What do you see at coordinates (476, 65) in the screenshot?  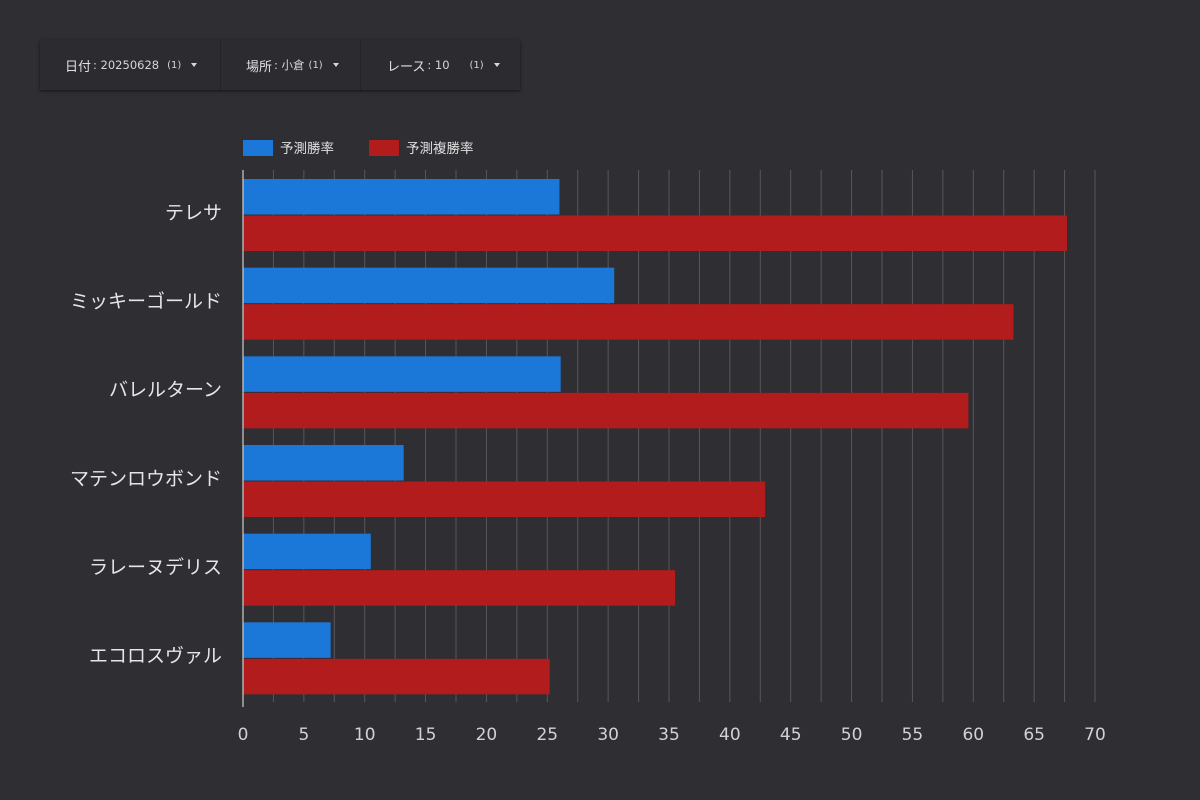 I see `race-filter-count: (1)` at bounding box center [476, 65].